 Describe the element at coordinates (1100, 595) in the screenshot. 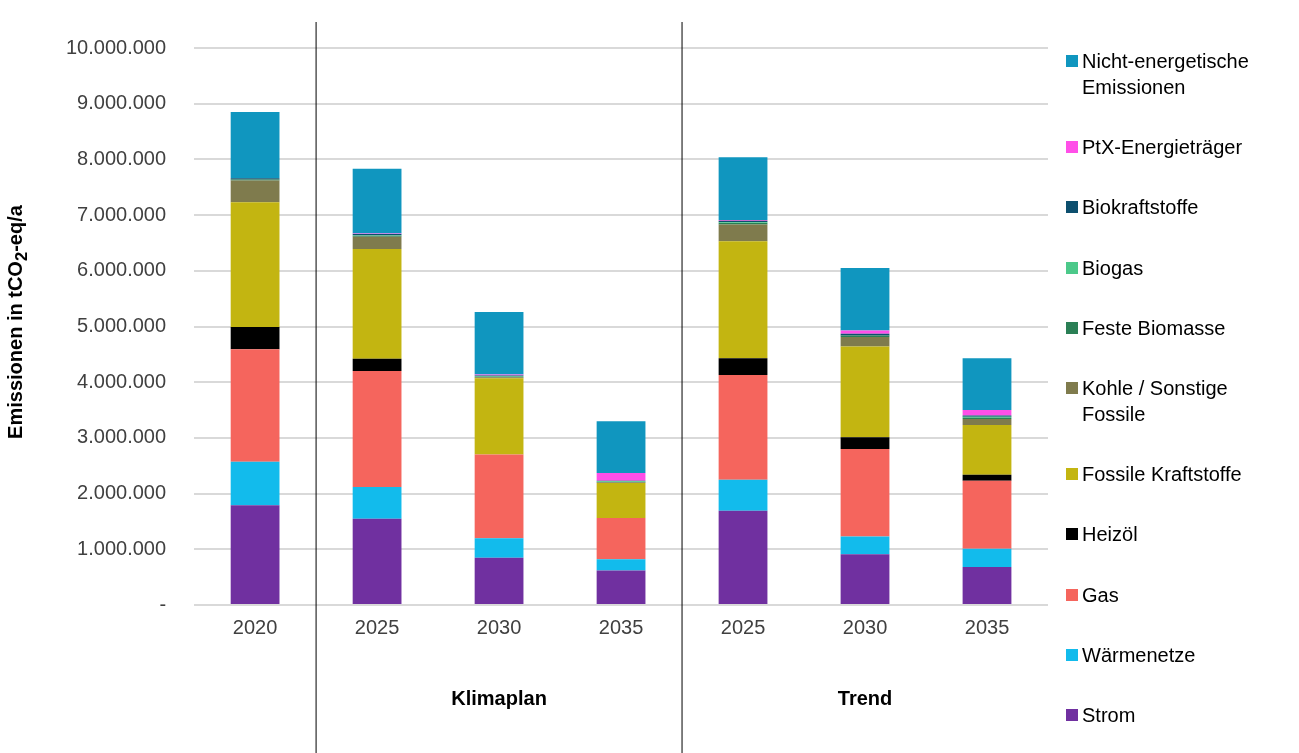

I see `legend-label: Gas` at that location.